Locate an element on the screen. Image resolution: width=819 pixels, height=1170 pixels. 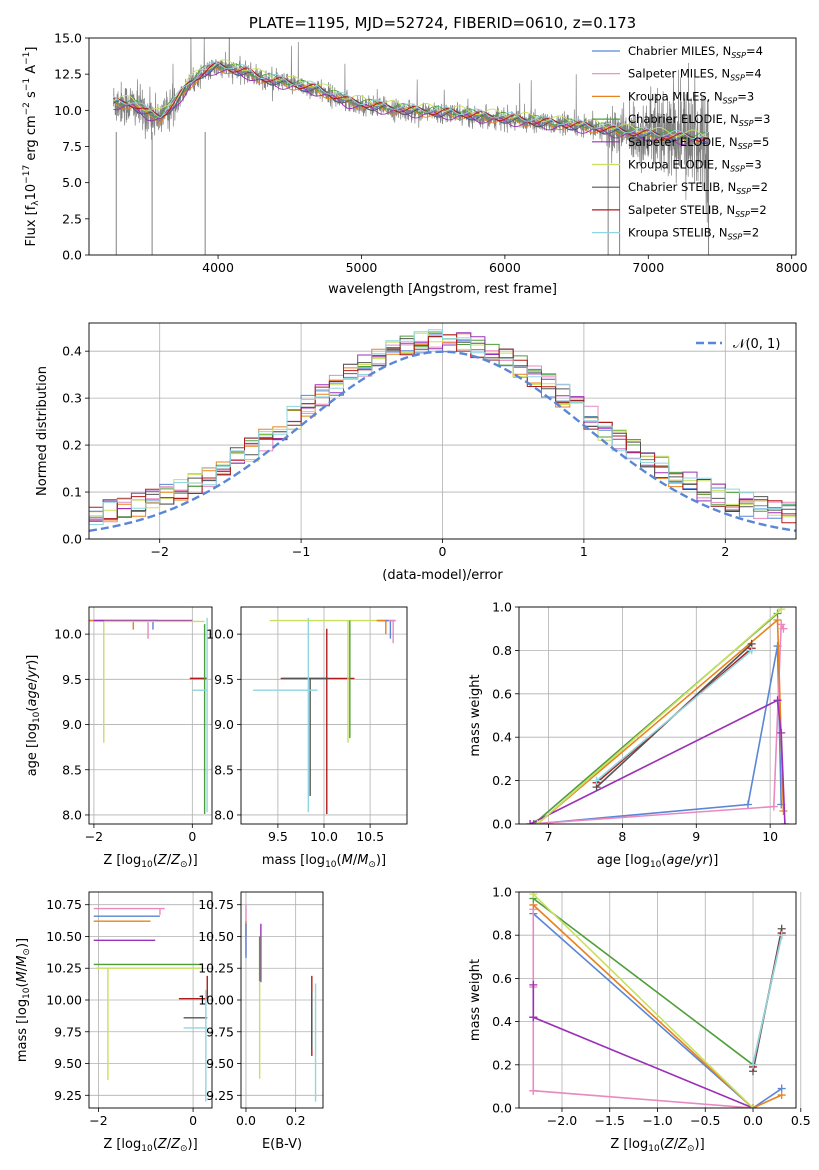
x-tick-label: 10.5 is located at coordinates (370, 836).